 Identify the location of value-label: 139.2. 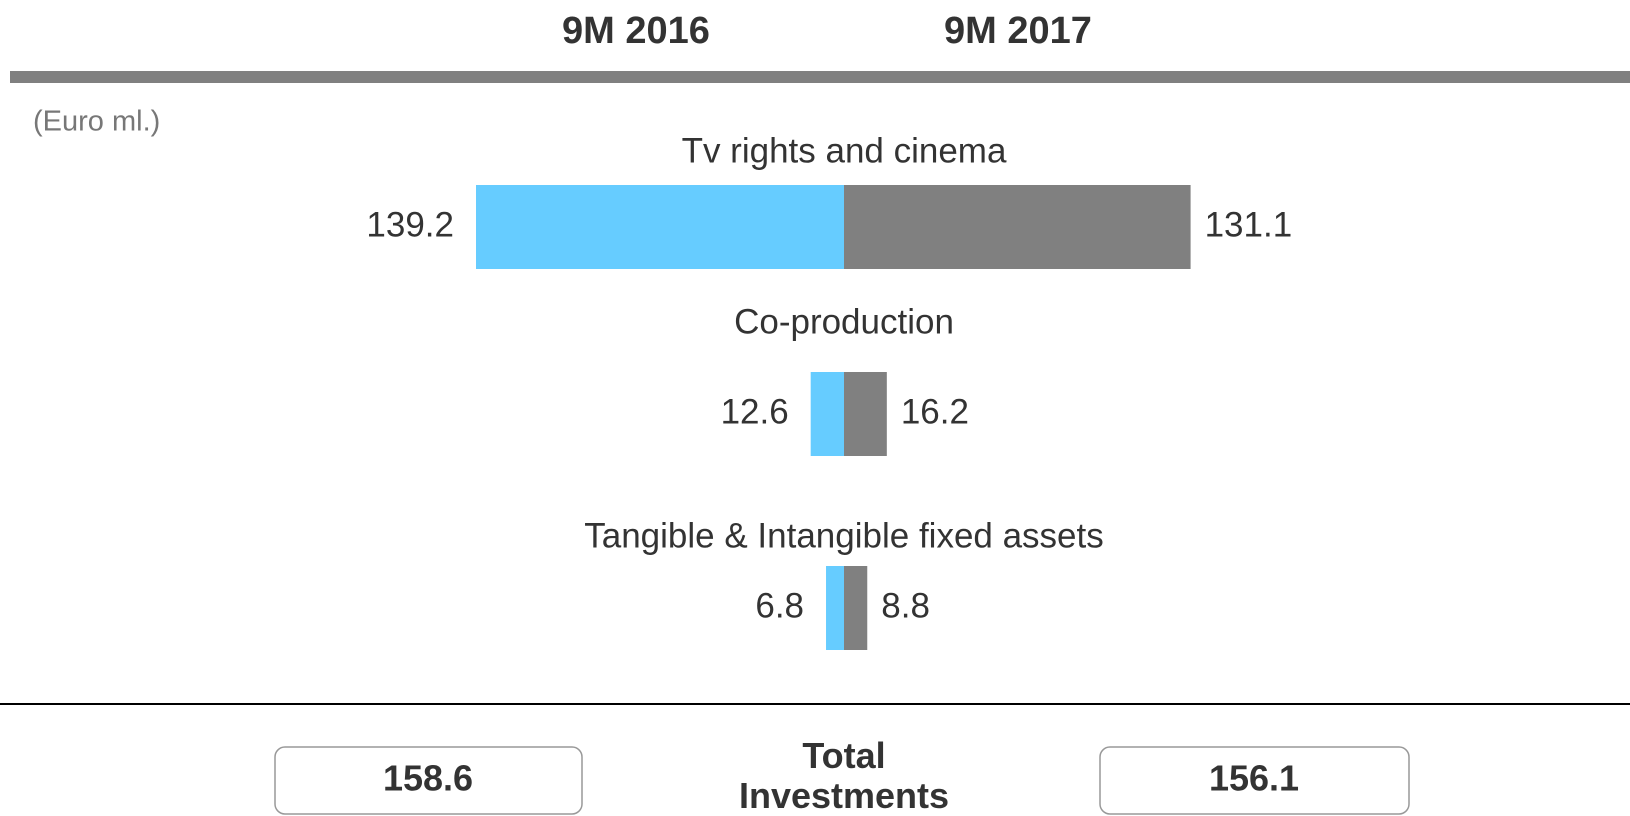
(410, 224).